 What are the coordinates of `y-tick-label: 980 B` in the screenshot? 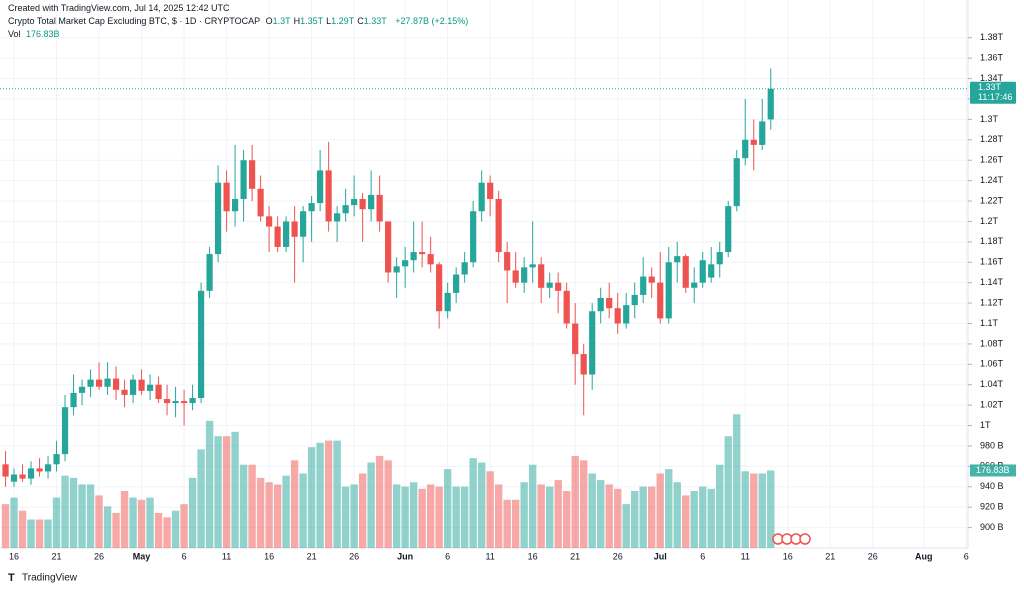 It's located at (992, 445).